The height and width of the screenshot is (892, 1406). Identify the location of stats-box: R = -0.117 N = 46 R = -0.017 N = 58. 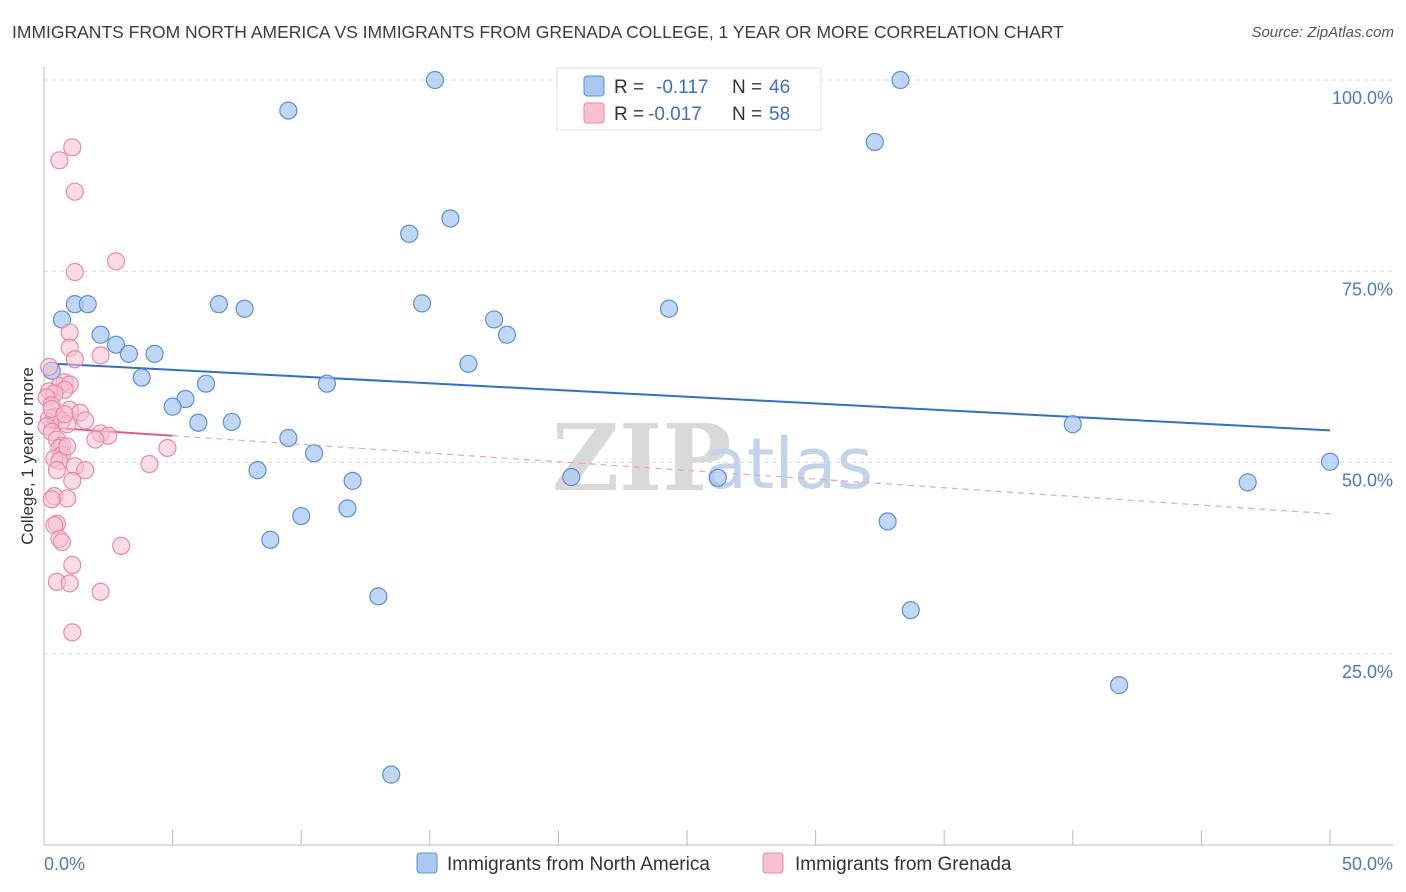
(689, 99).